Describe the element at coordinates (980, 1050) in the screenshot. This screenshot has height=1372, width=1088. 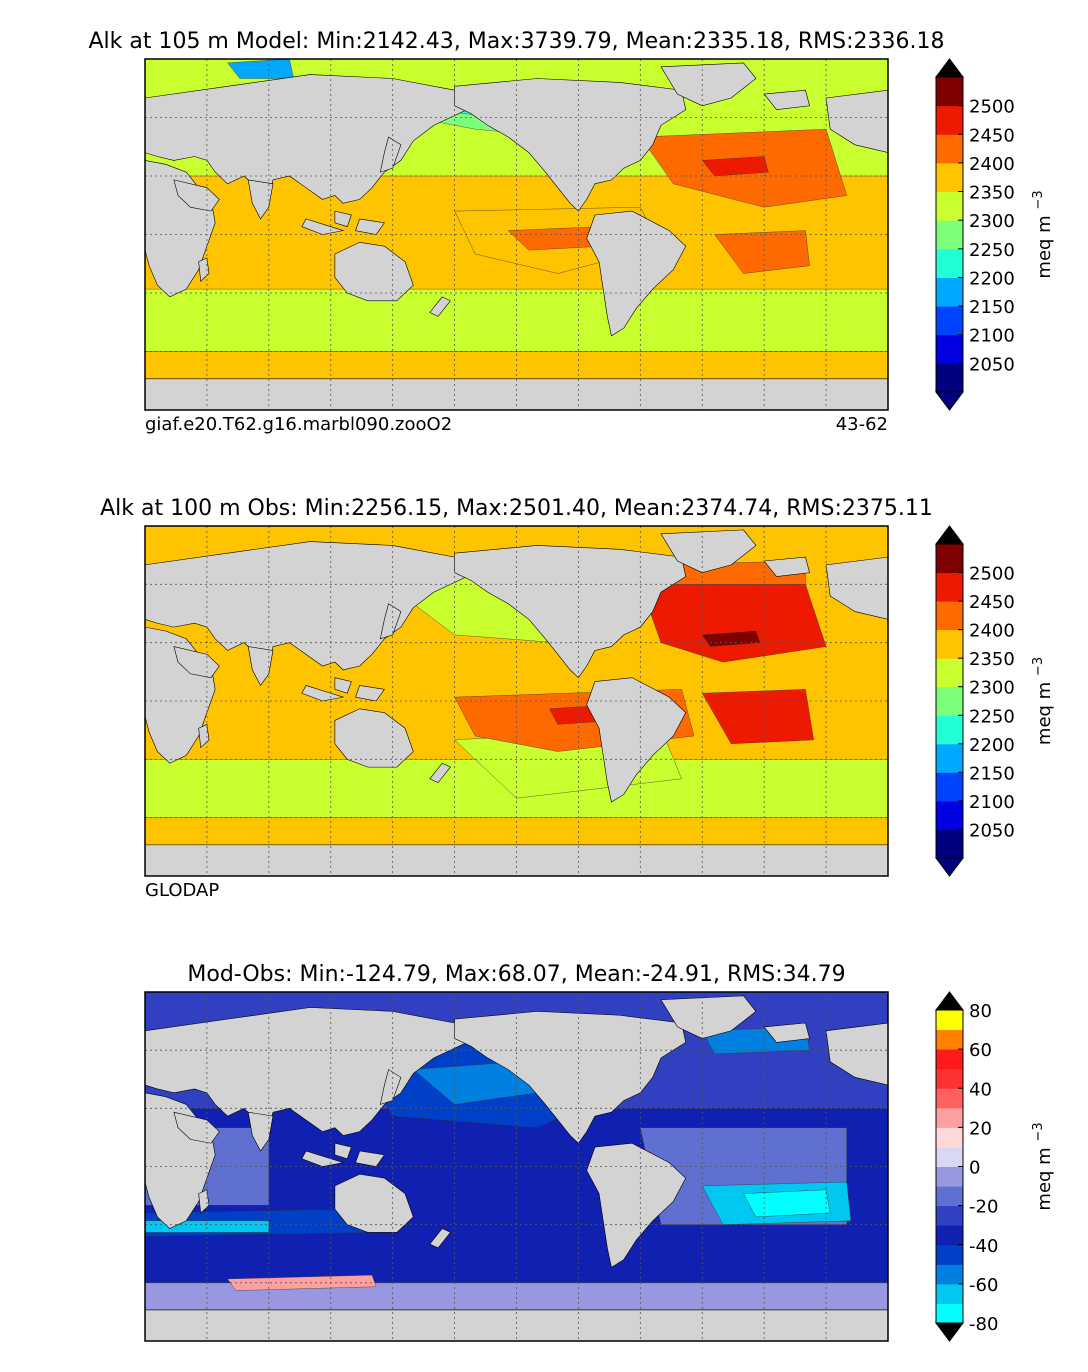
I see `colorbar-tick-label: 60` at that location.